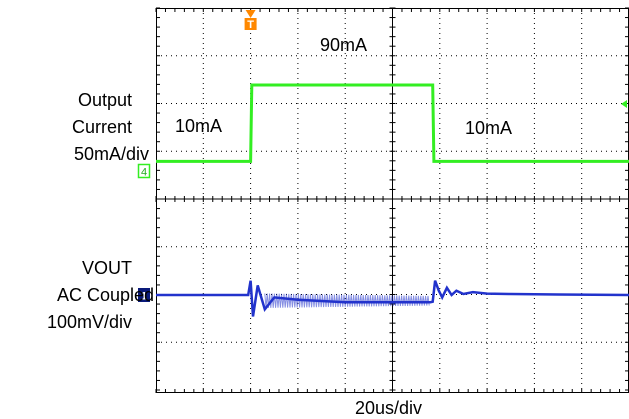  I want to click on output-current-trace-group, so click(392, 123).